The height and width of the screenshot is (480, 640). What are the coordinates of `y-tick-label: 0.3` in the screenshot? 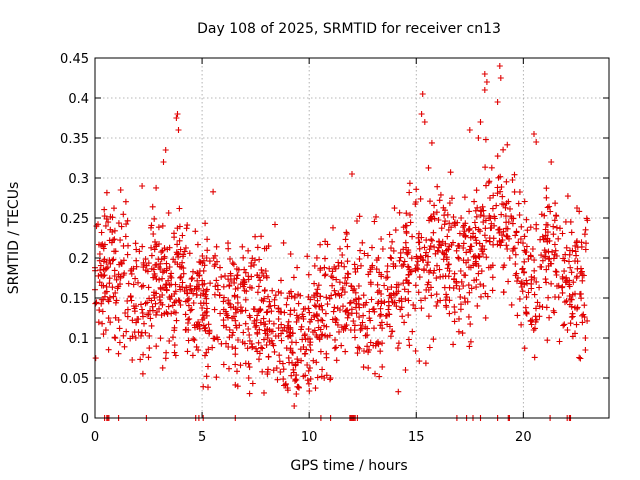 It's located at (78, 179).